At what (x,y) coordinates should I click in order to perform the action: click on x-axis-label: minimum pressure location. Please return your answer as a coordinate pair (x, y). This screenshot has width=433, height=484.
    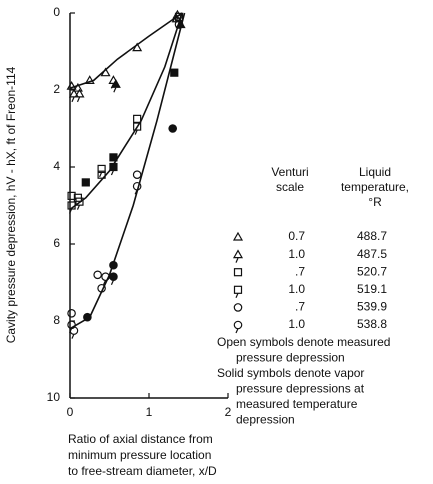
    Looking at the image, I should click on (139, 455).